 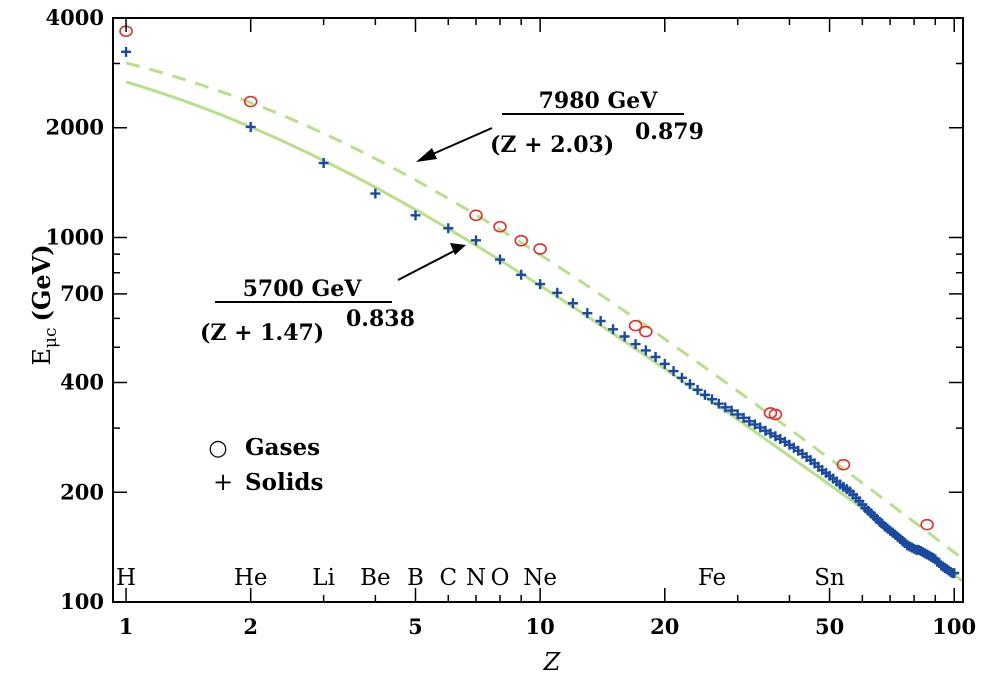 What do you see at coordinates (829, 626) in the screenshot?
I see `x-tick-label: 50` at bounding box center [829, 626].